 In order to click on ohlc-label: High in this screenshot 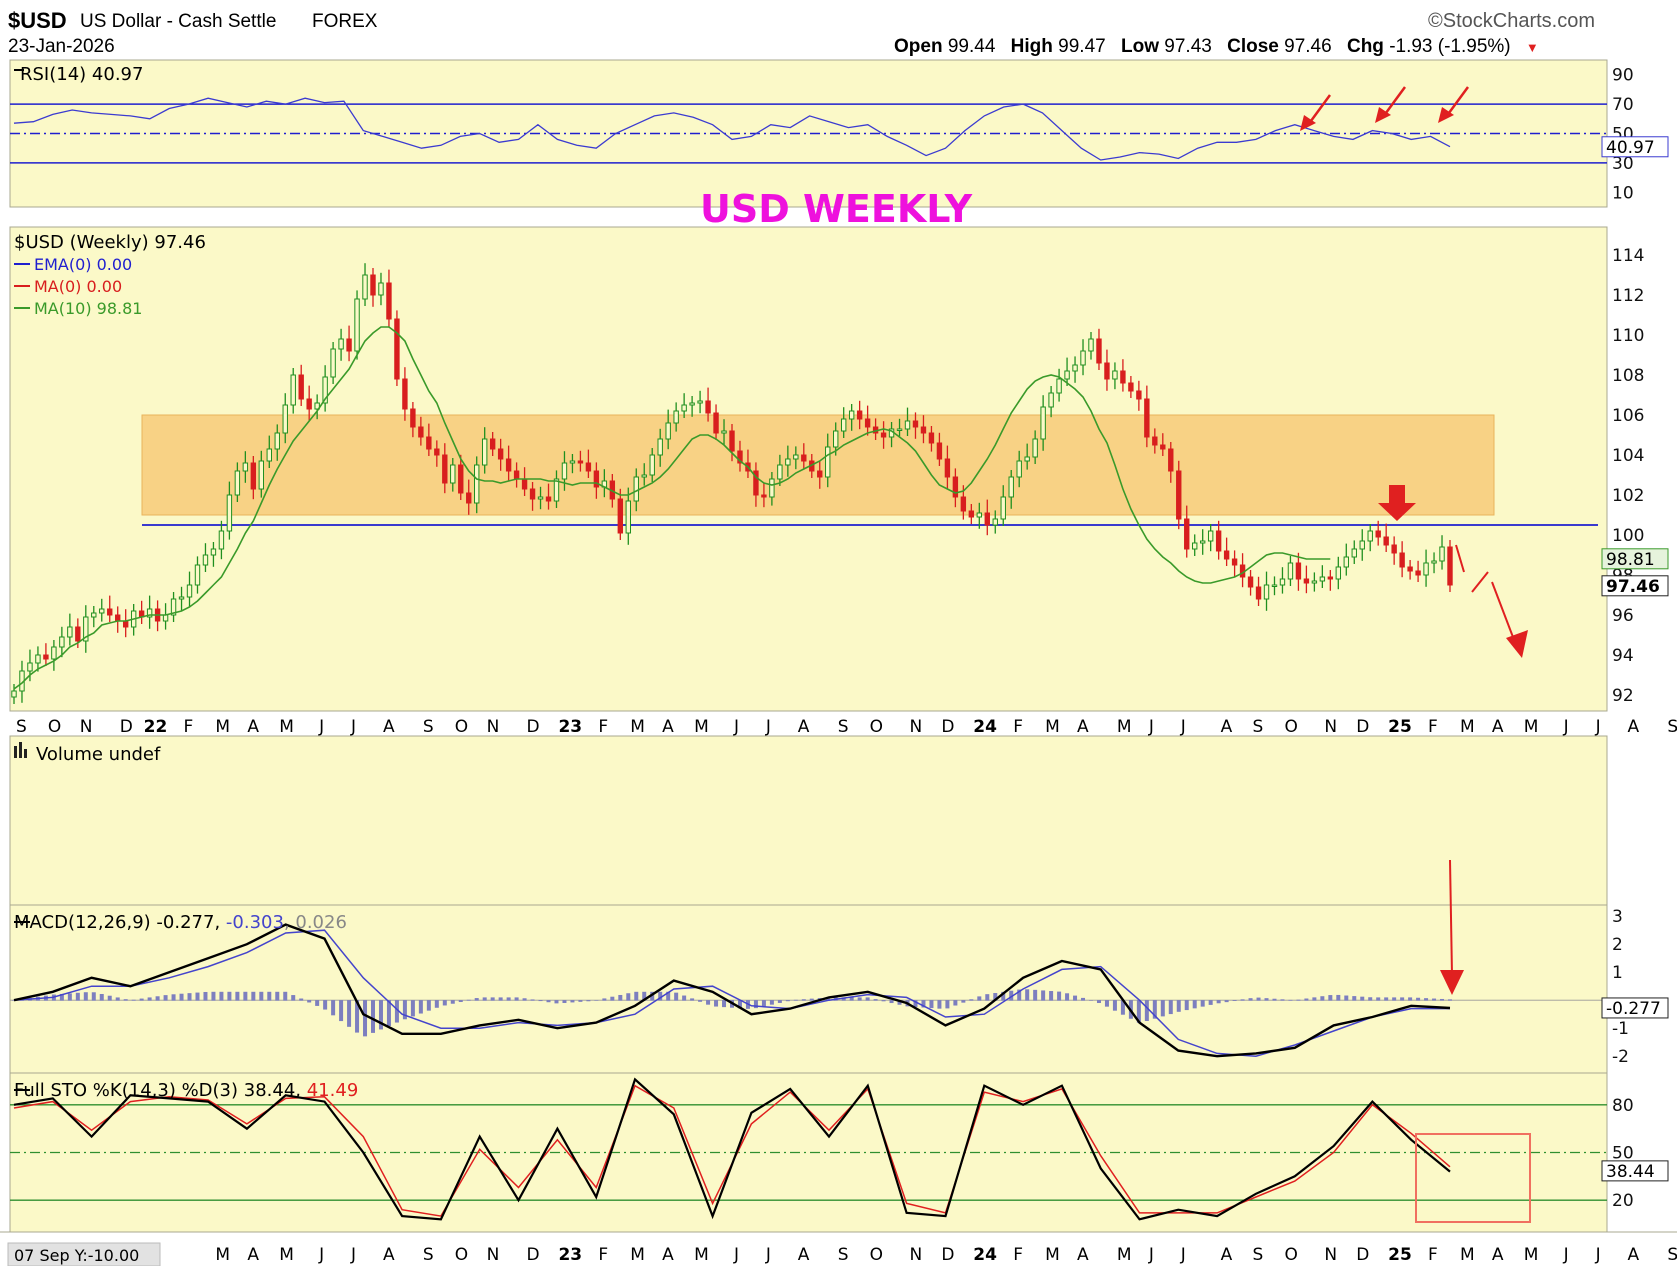, I will do `click(1034, 46)`.